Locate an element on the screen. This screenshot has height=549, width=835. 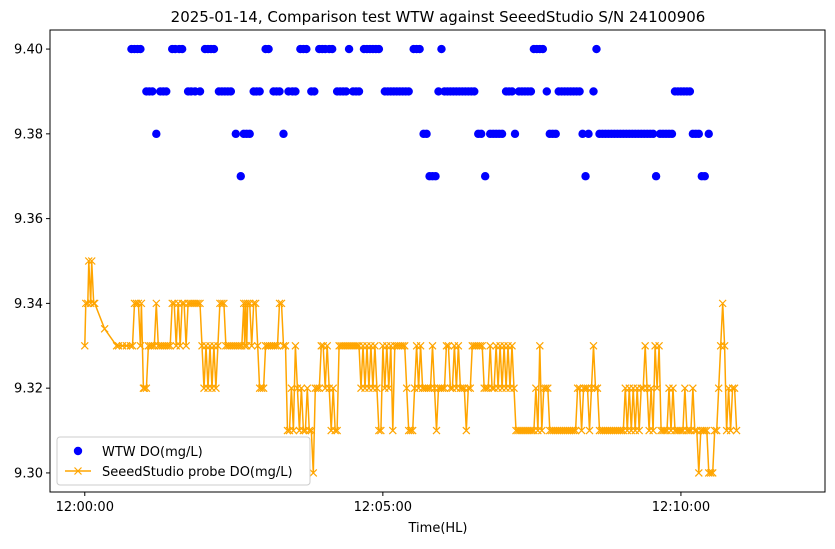
y-tick-label: 9.34 is located at coordinates (28, 304).